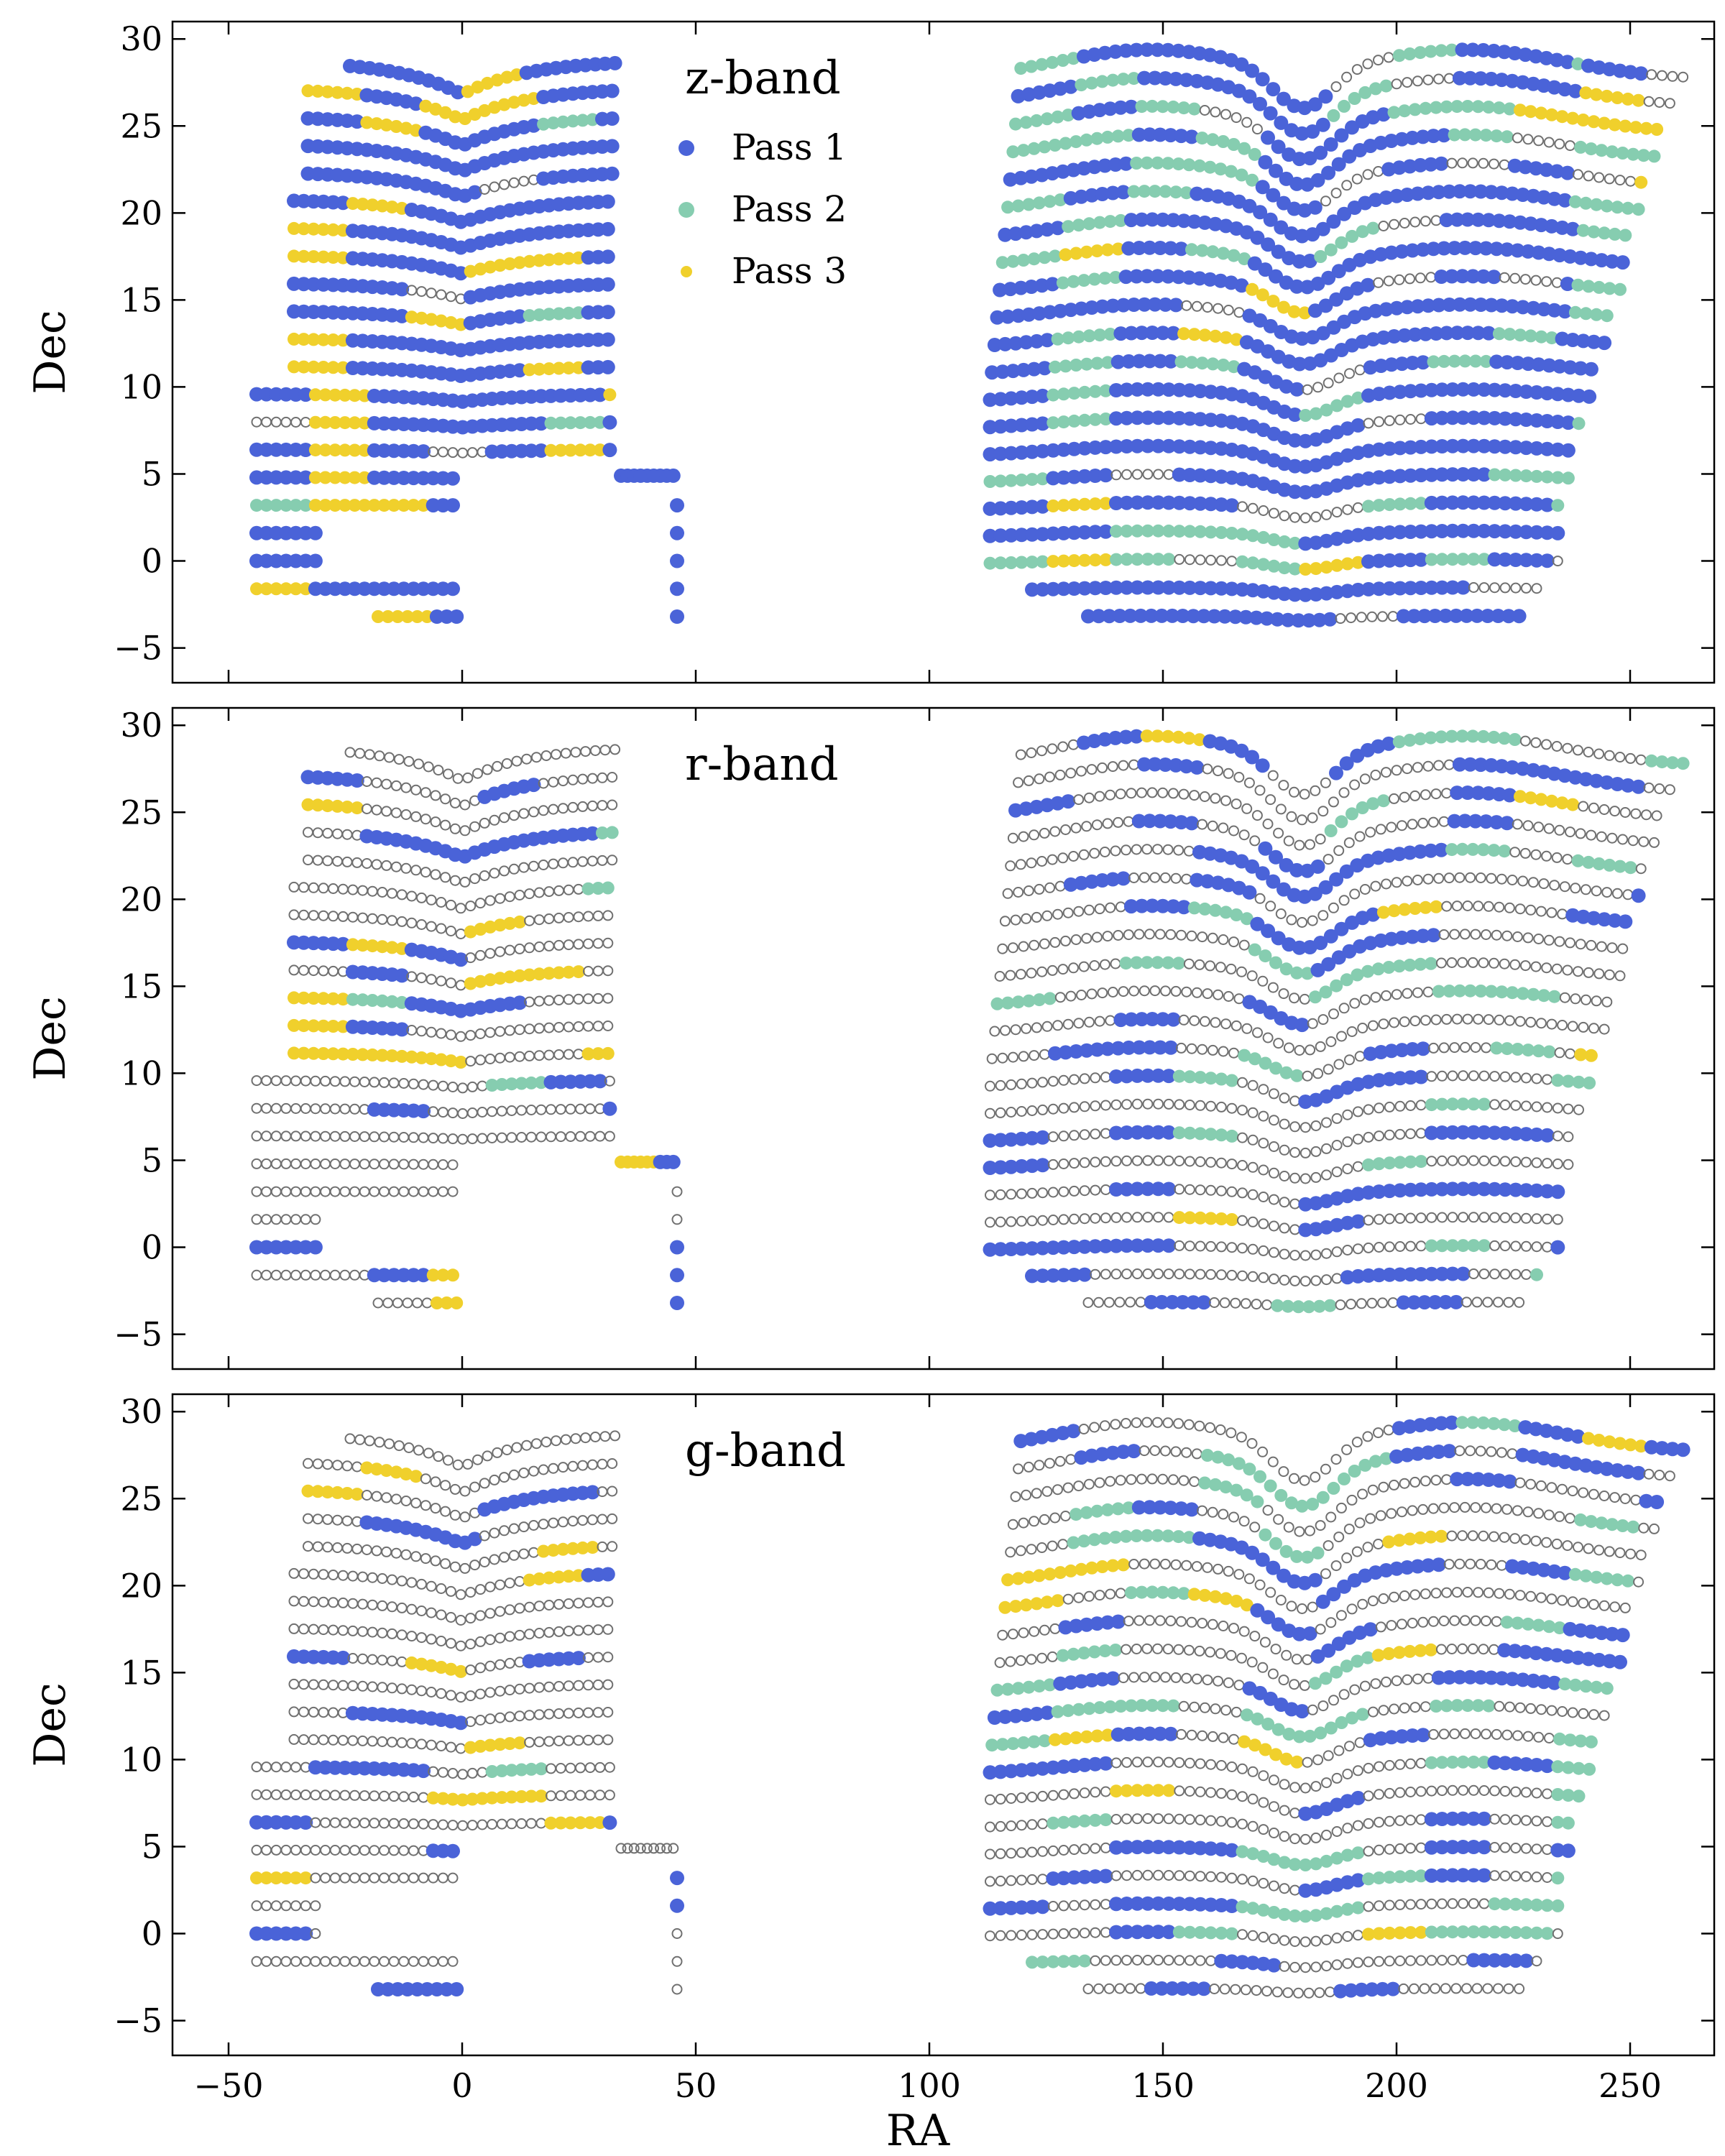  Describe the element at coordinates (152, 1160) in the screenshot. I see `y-tick-label: 5` at that location.